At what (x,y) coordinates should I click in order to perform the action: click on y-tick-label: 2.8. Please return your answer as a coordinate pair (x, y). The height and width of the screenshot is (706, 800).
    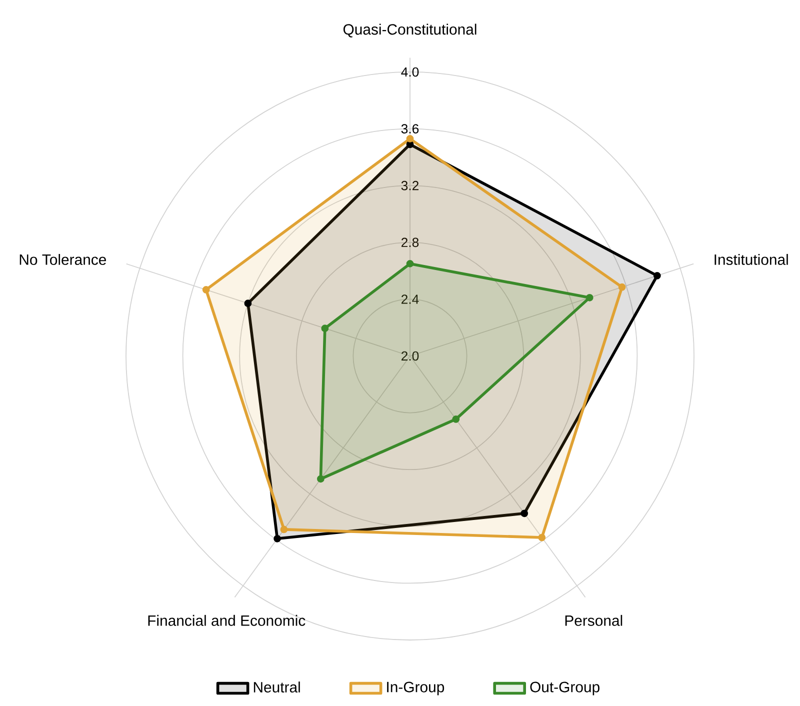
    Looking at the image, I should click on (410, 243).